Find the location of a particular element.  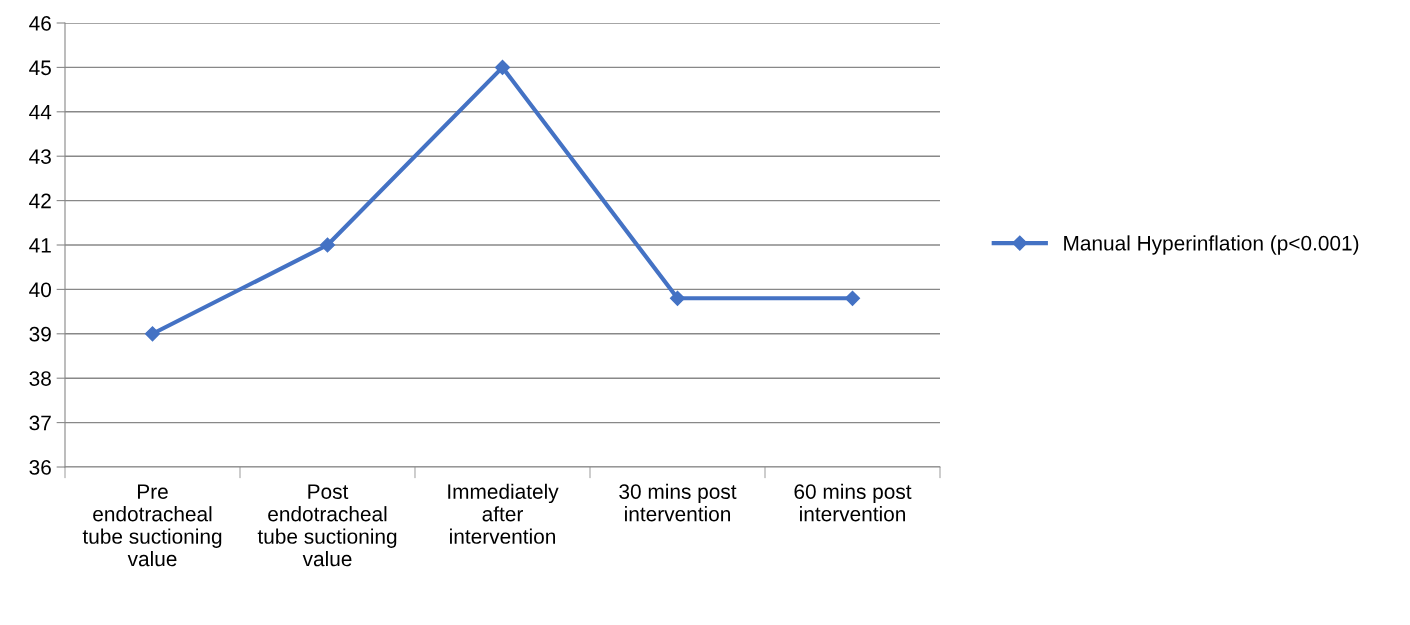

y-tick-label: 43 is located at coordinates (40, 156).